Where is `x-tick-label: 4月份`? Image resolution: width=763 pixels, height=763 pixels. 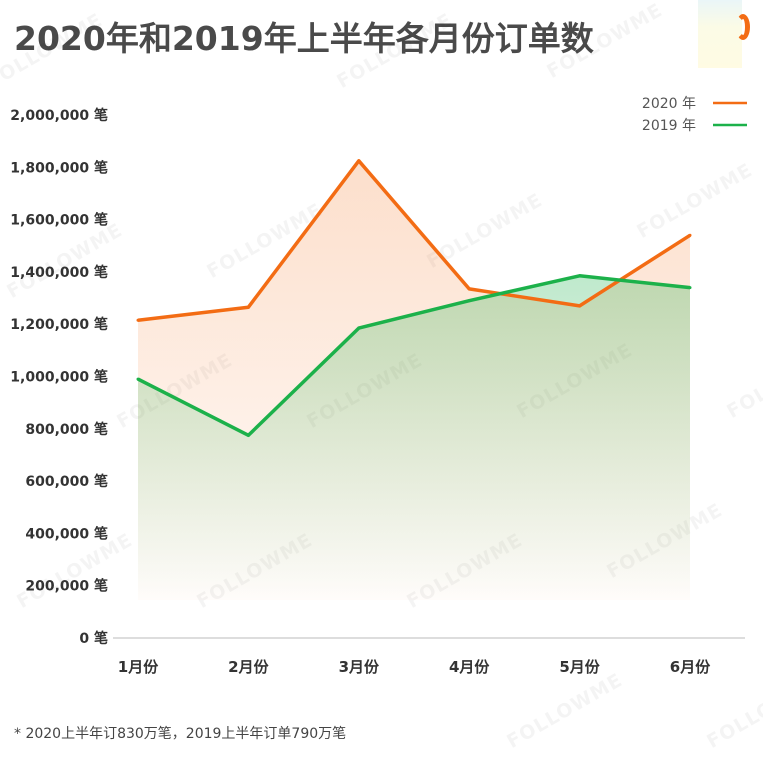
x-tick-label: 4月份 is located at coordinates (469, 667).